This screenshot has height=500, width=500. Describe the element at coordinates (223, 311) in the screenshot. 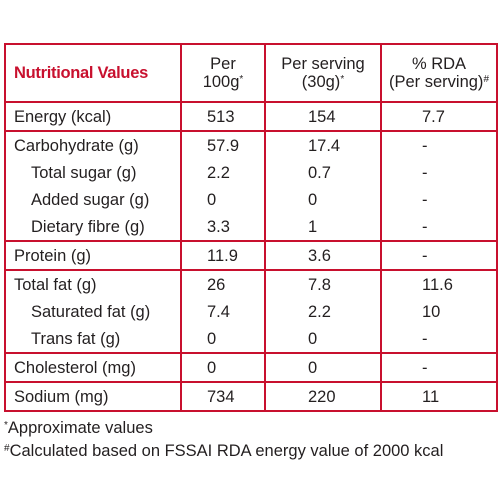

I see `row-per-100g: 7.4` at that location.